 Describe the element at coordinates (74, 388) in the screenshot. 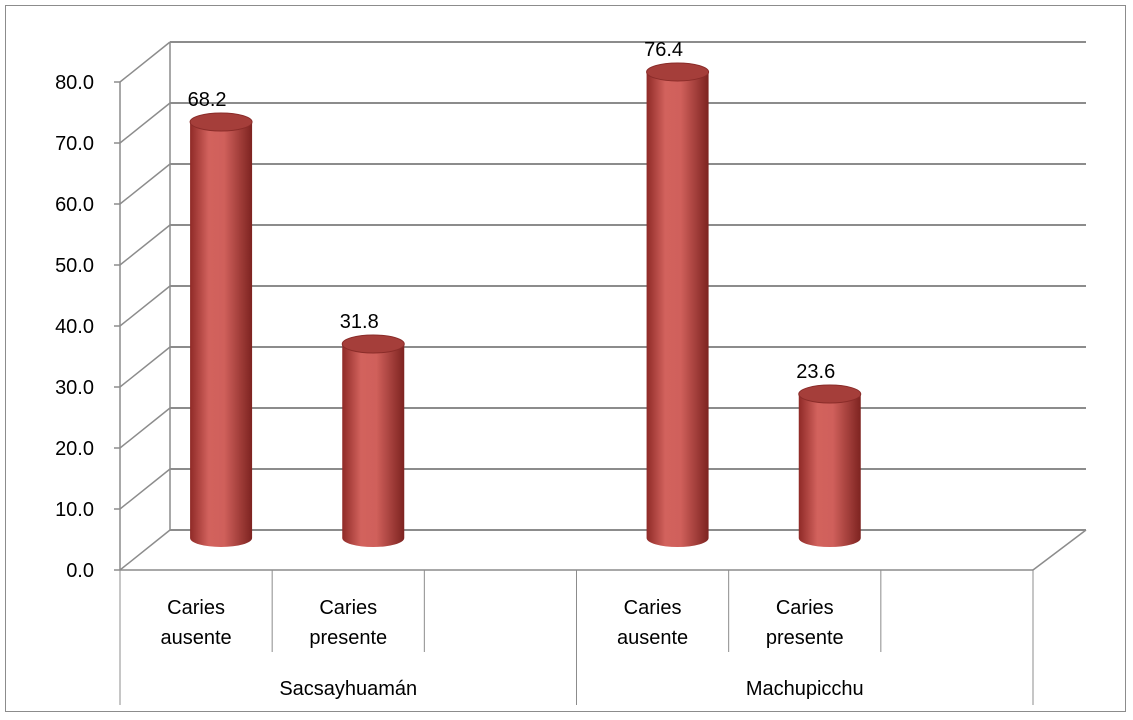

I see `y-tick-label: 30.0` at that location.